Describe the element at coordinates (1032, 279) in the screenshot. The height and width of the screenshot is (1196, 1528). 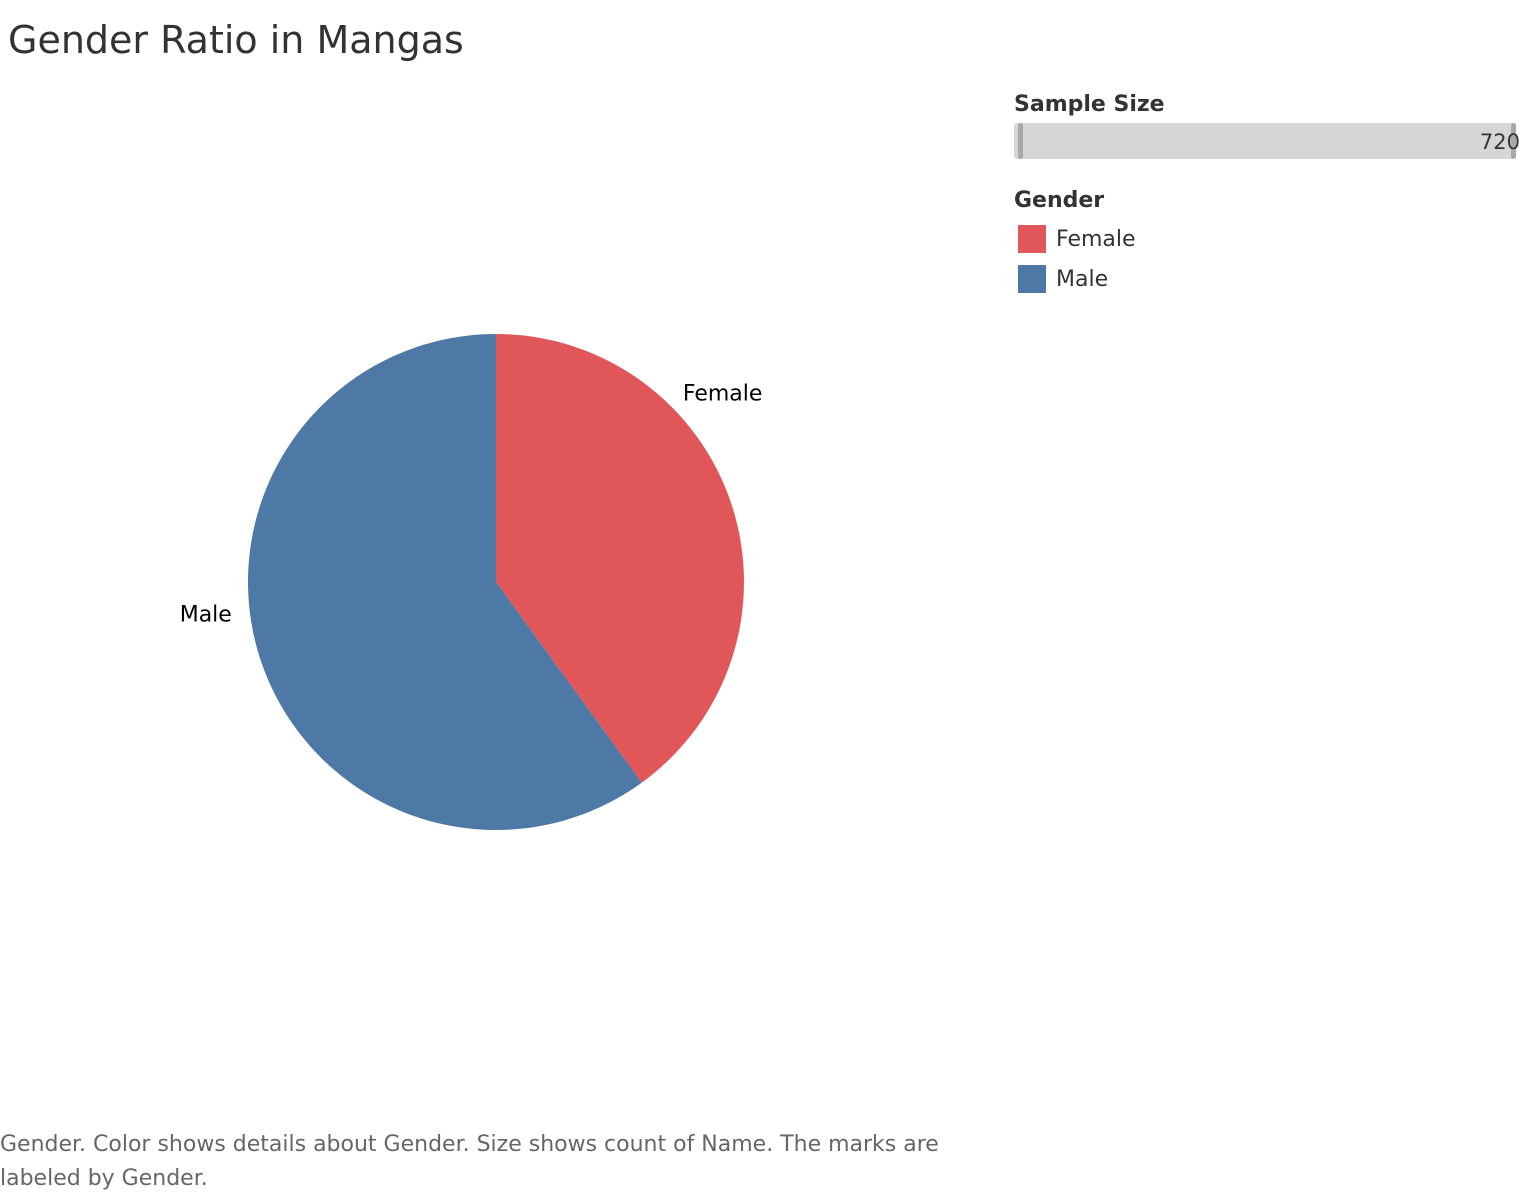
I see `legend-swatch-male` at that location.